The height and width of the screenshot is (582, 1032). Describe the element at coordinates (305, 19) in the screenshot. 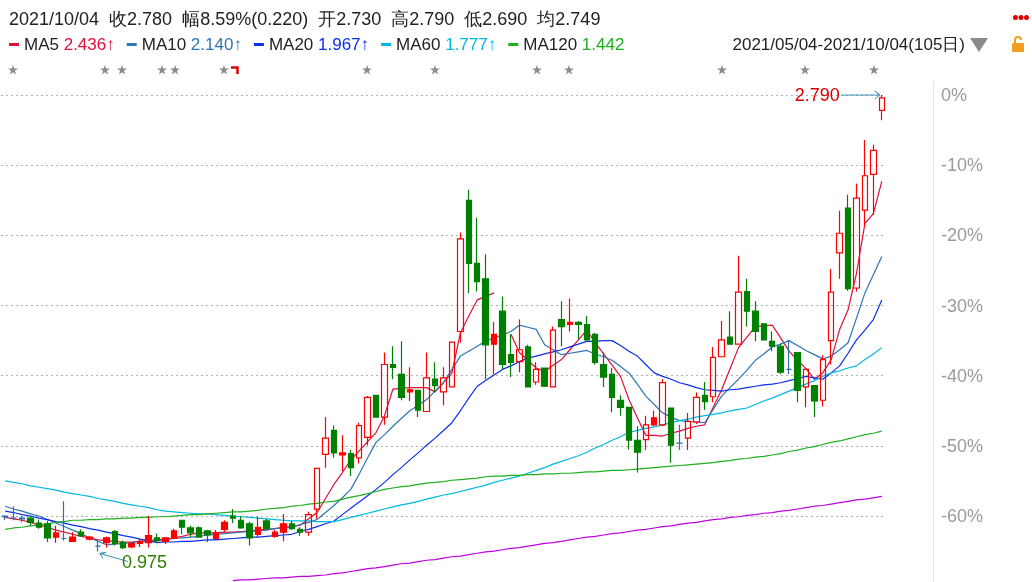

I see `chart-title: 2021/10/04 收2.780 幅8.59%(0.220) 开2.730 高2.790 低2.690 均2.749` at that location.